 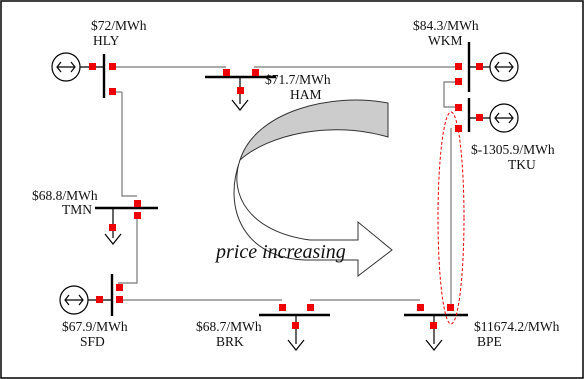 I want to click on load-bpe-icon, so click(x=434, y=333).